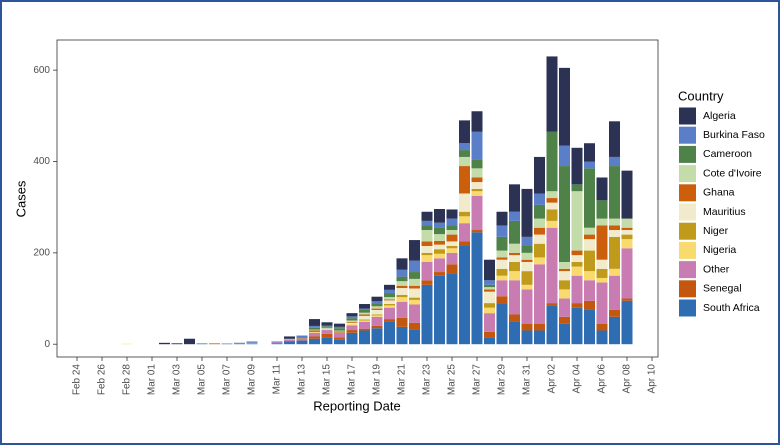  I want to click on x-tick-label: Mar 03, so click(177, 380).